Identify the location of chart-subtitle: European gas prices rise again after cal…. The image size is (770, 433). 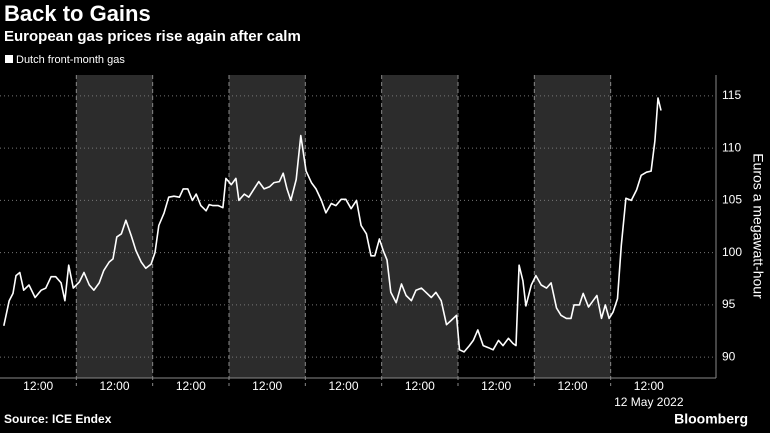
(152, 36).